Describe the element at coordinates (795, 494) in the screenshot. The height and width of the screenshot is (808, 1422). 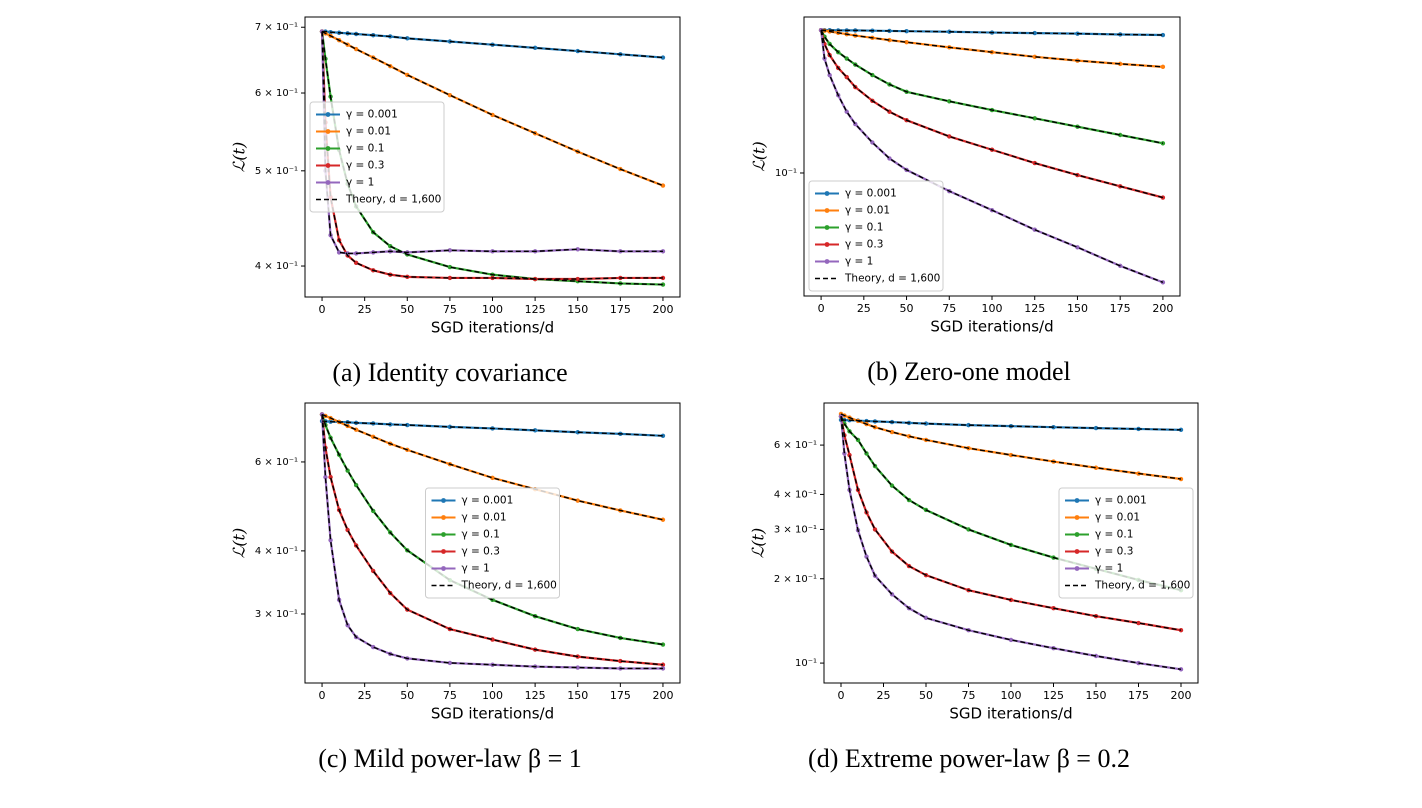
I see `y-tick-label: 4 × 10⁻¹` at that location.